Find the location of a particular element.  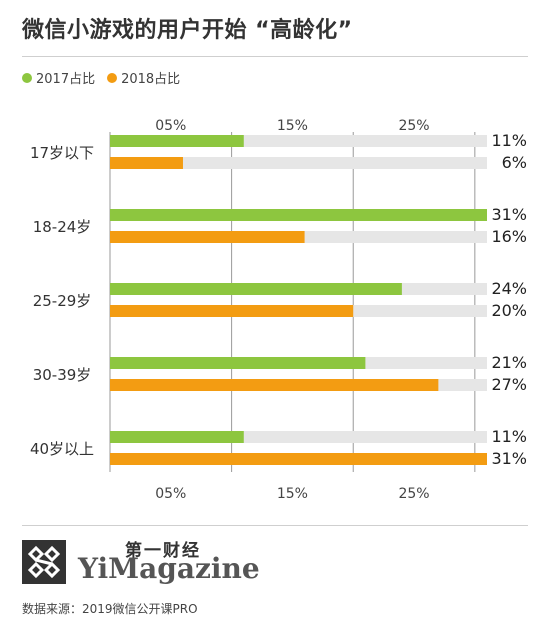

x-tick-label-top: 15% is located at coordinates (292, 126).